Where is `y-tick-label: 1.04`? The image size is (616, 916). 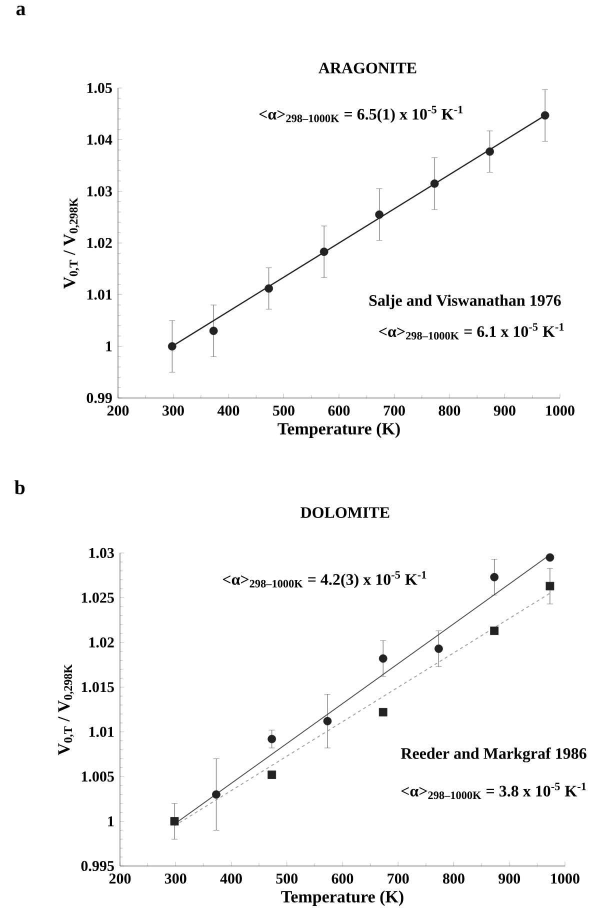
y-tick-label: 1.04 is located at coordinates (99, 139).